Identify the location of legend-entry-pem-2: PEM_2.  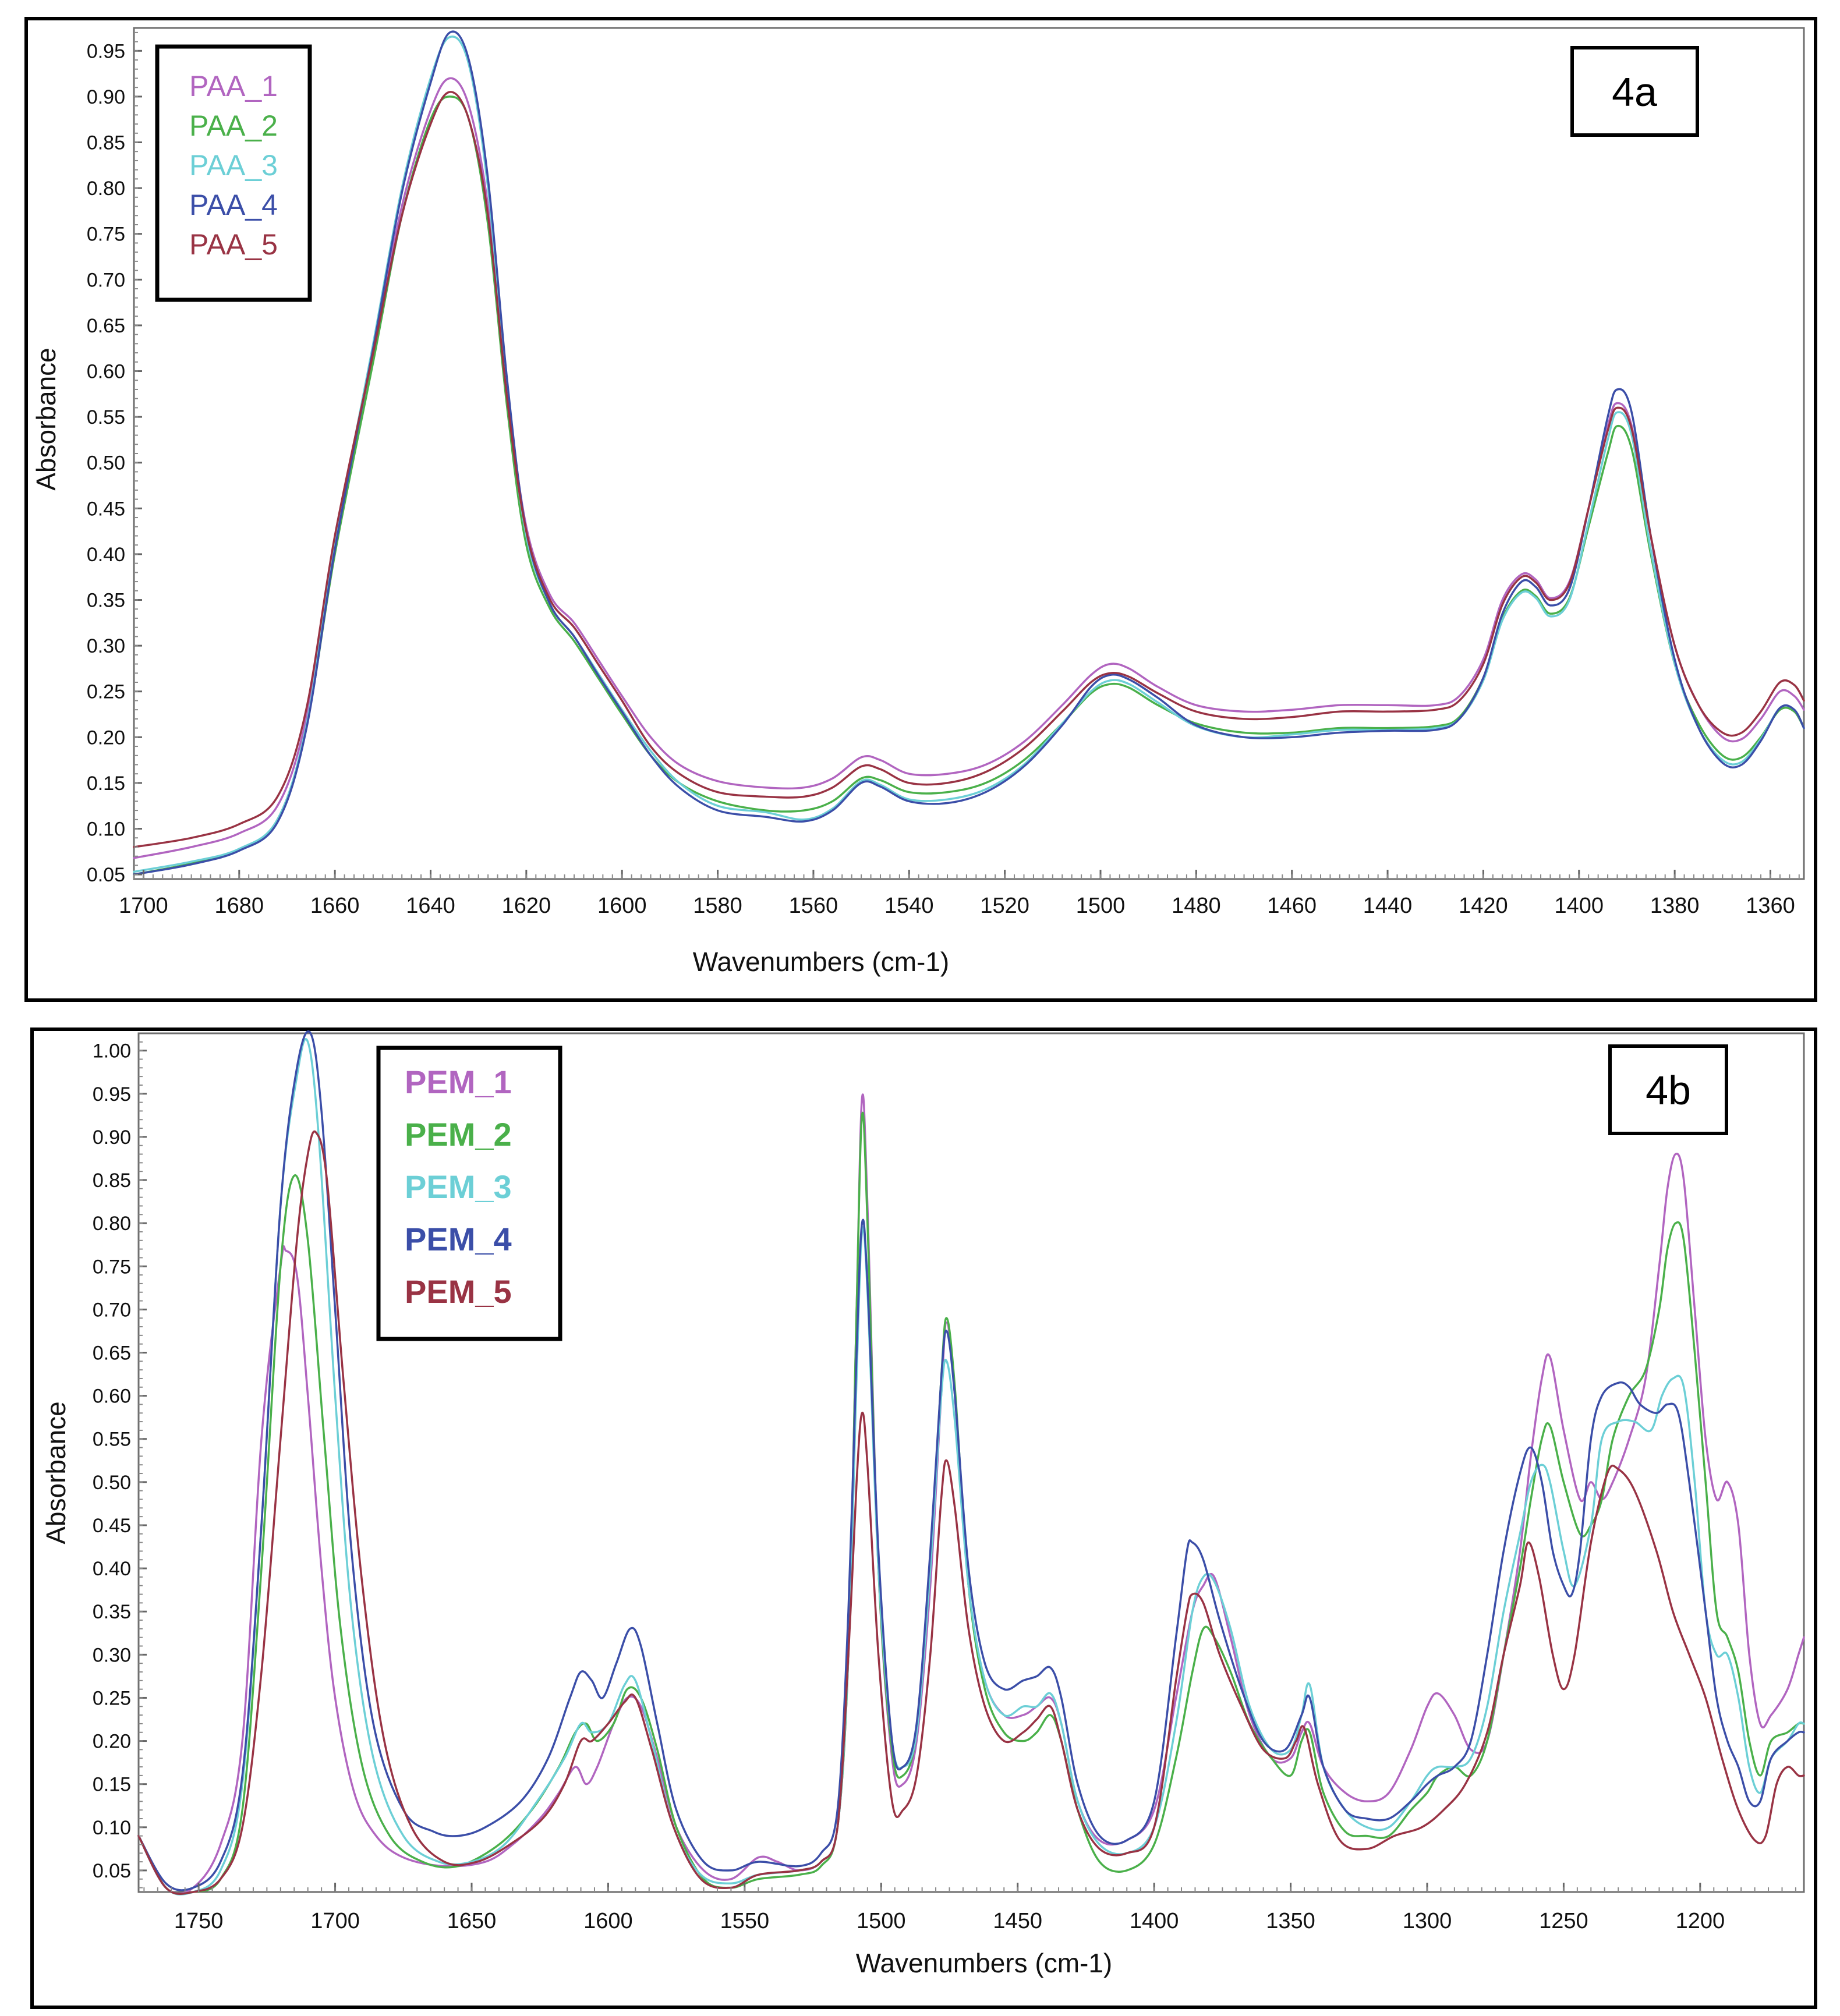
(458, 1134).